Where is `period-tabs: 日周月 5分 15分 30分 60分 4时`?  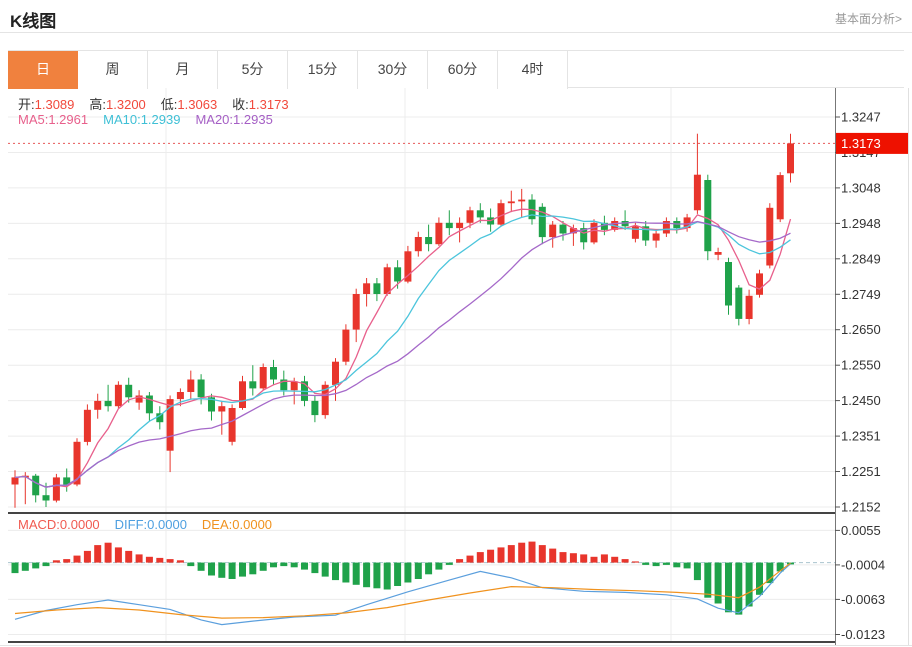 period-tabs: 日周月 5分 15分 30分 60分 4时 is located at coordinates (456, 69).